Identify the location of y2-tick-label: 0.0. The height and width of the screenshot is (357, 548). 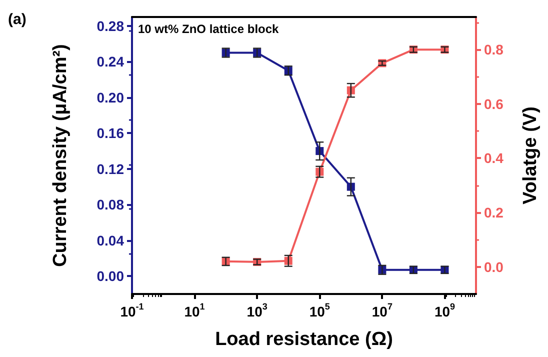
(494, 266).